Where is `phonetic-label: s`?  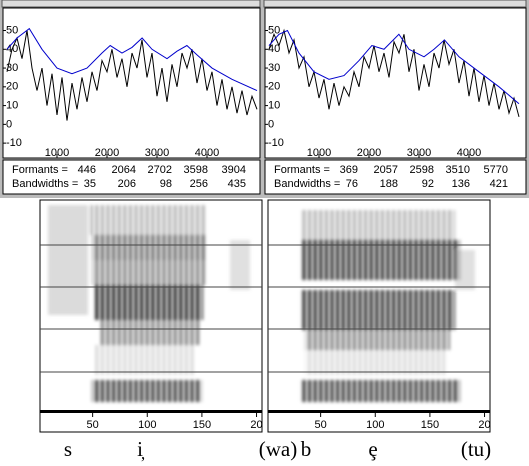
phonetic-label: s is located at coordinates (68, 449).